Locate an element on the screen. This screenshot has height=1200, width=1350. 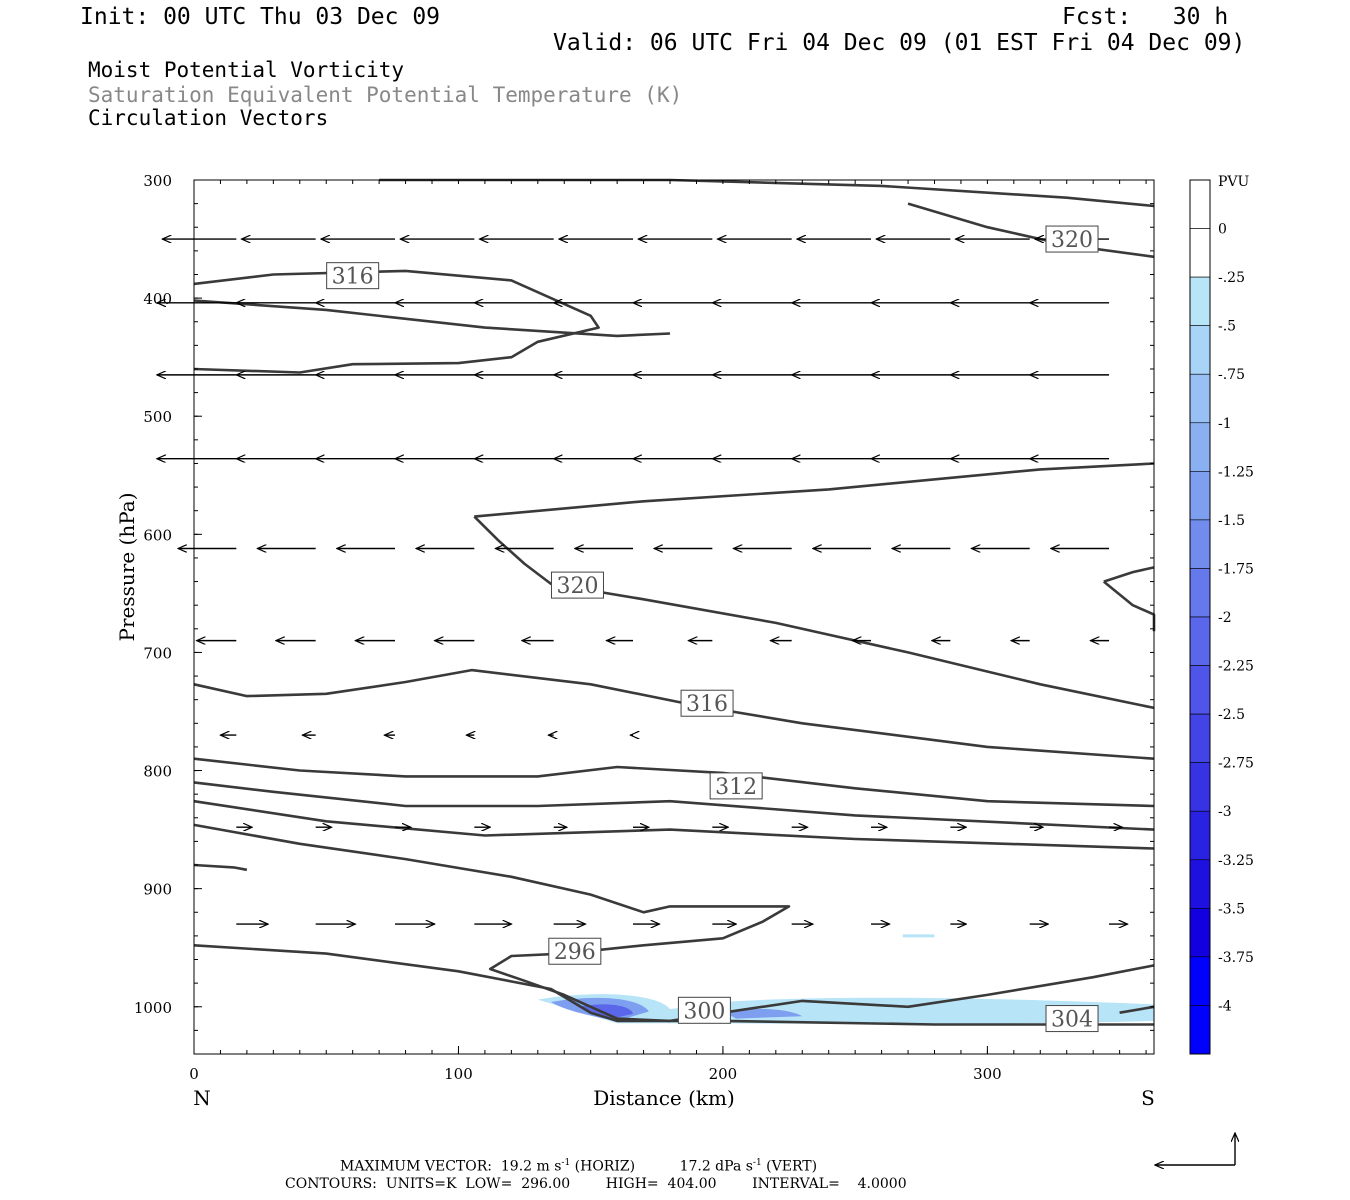
y-tick-label: 800 is located at coordinates (157, 772).